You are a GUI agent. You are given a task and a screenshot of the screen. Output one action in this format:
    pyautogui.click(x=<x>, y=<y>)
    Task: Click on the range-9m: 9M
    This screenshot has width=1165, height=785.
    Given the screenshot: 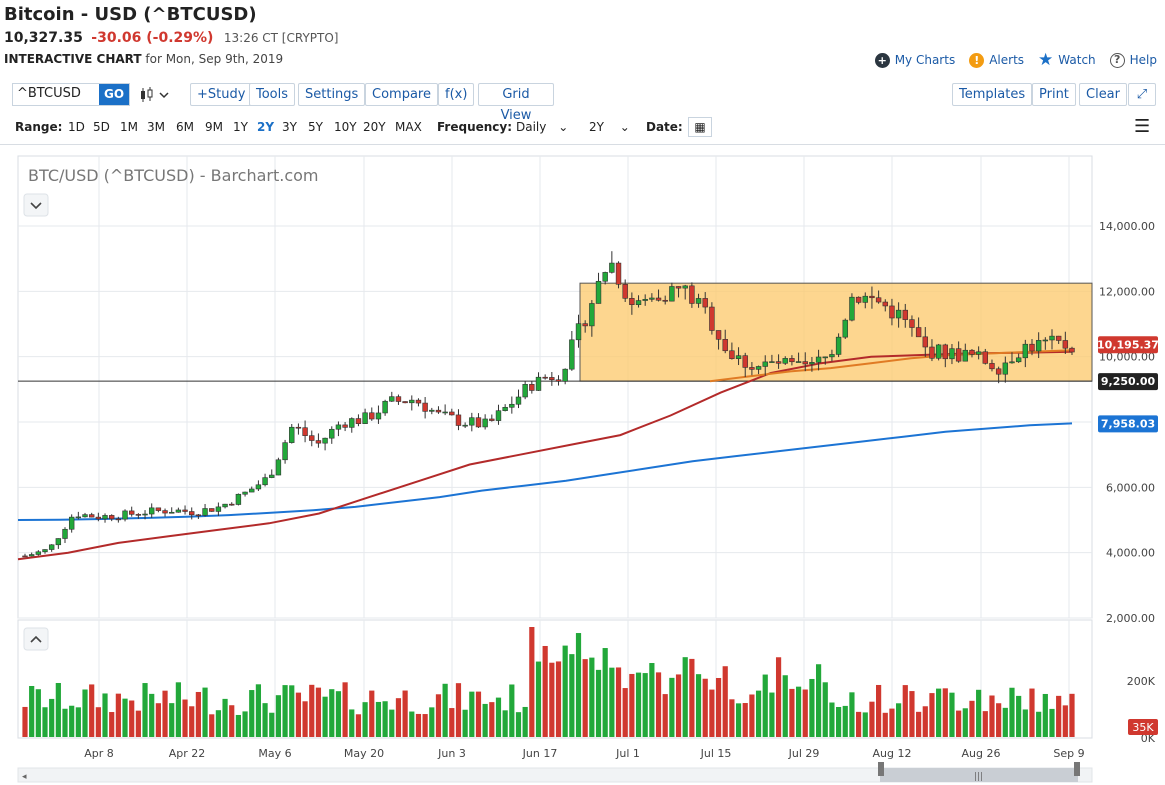 What is the action you would take?
    pyautogui.click(x=214, y=127)
    